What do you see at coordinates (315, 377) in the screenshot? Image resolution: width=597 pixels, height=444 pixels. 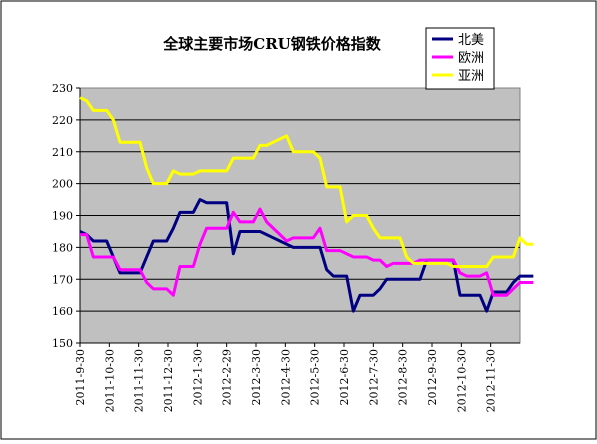 I see `x-tick-label: 2012-5-30` at bounding box center [315, 377].